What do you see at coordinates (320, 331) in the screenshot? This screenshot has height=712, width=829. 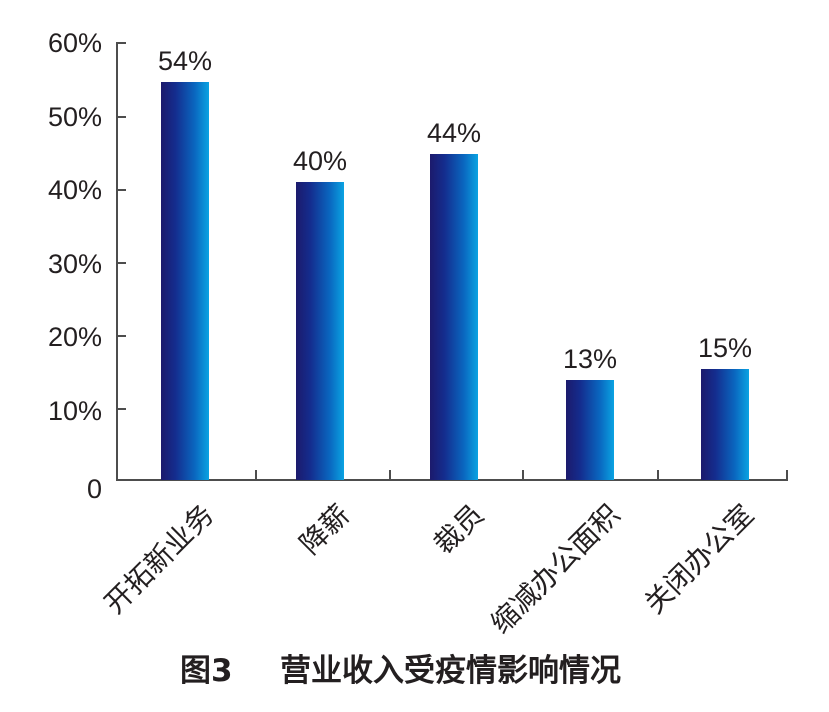 I see `bar-jiangxin` at bounding box center [320, 331].